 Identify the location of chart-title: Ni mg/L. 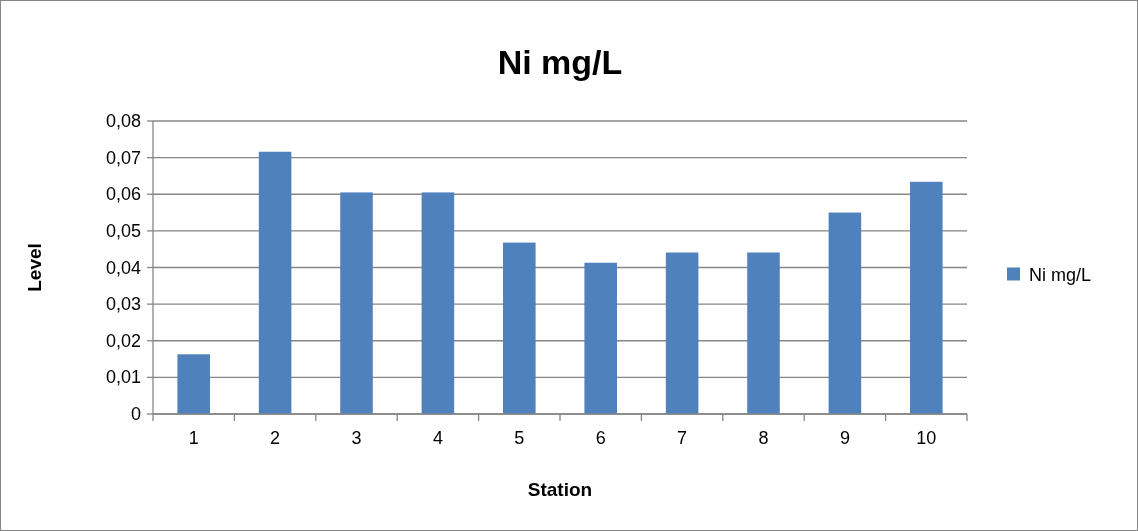
(560, 62).